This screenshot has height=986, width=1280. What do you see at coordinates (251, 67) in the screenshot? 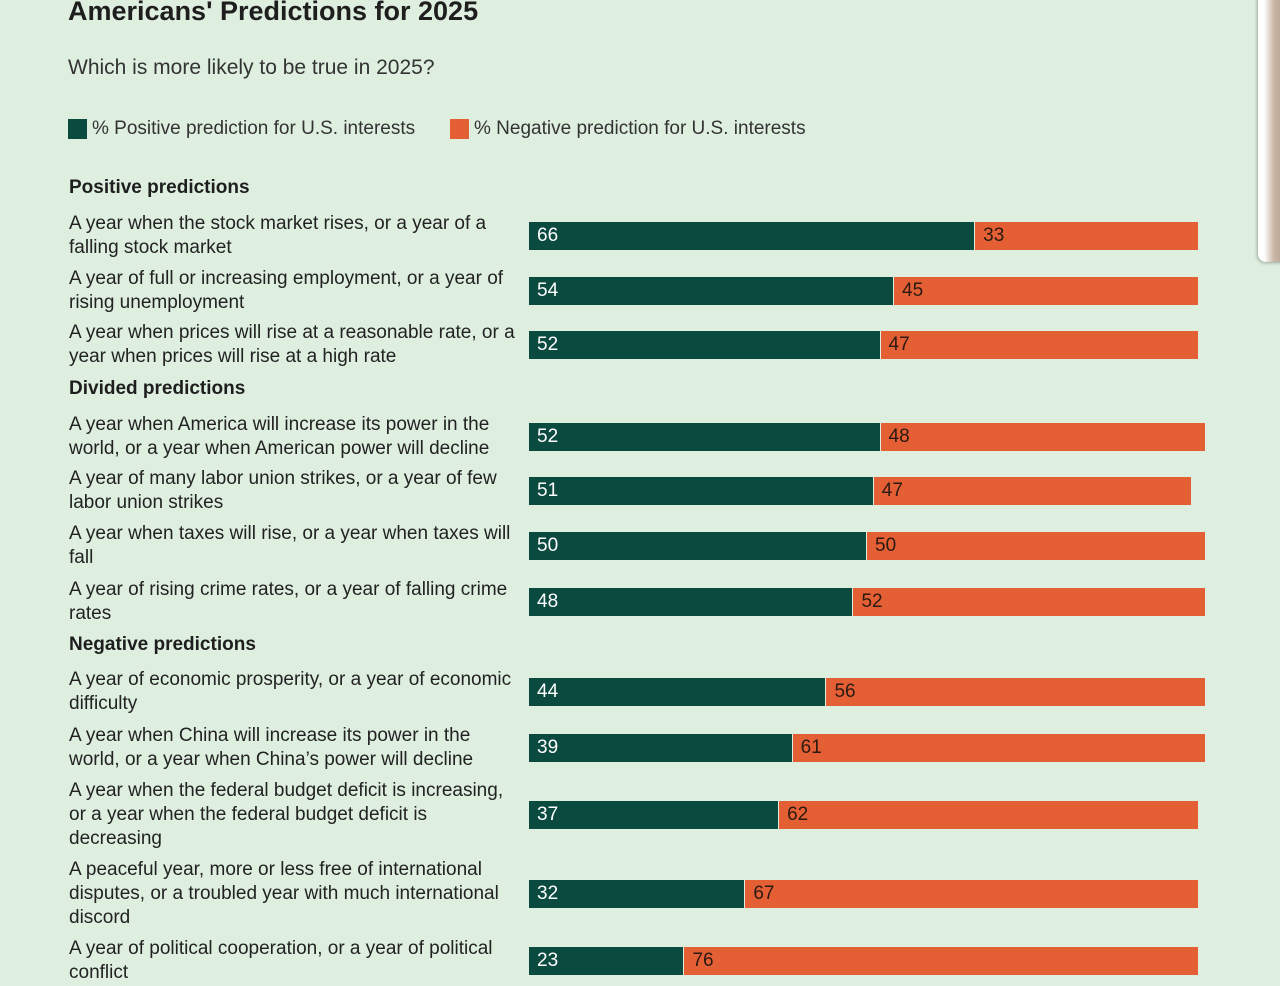
I see `chart-subtitle: Which is more likely to be true in 2025?` at bounding box center [251, 67].